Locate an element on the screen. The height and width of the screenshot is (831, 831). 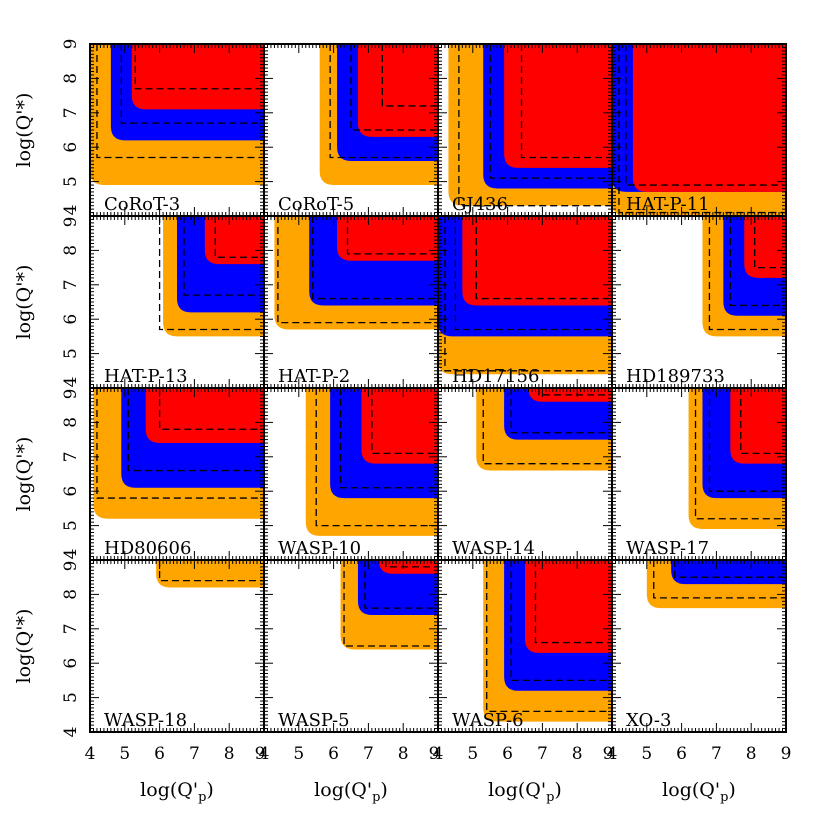
panel-wasp-5: WASP-5 is located at coordinates (351, 646).